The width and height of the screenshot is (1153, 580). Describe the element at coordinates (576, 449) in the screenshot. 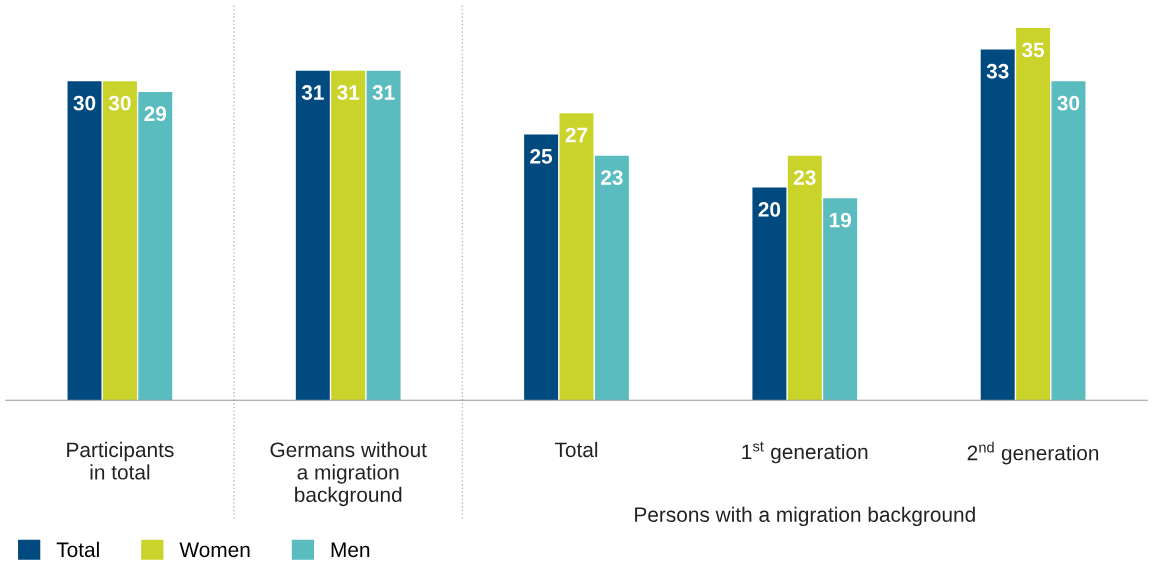

I see `x-tick-label: Total` at that location.